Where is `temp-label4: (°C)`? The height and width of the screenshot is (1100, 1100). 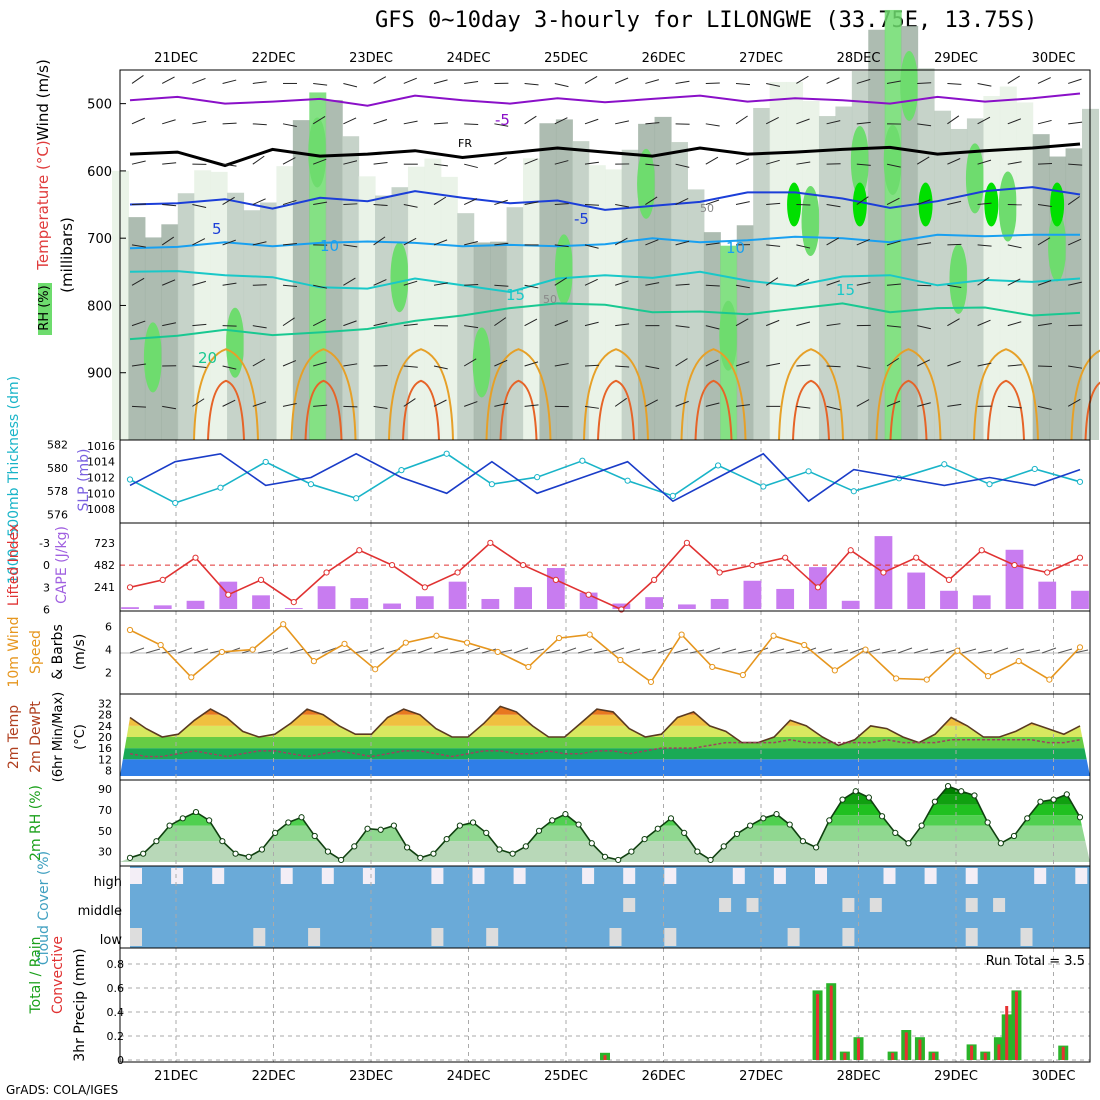
temp-label4: (°C) is located at coordinates (80, 737).